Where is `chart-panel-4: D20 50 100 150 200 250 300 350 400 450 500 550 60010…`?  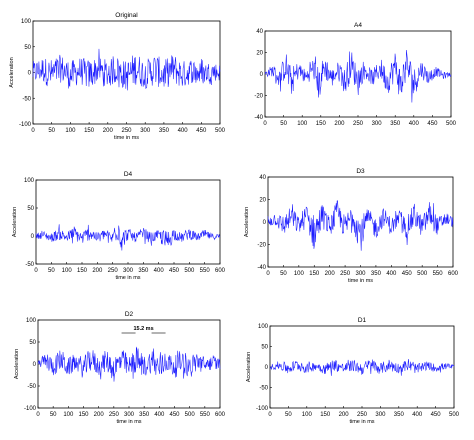 chart-panel-4: D20 50 100 150 200 250 300 350 400 450 500 550 60010… is located at coordinates (120, 368).